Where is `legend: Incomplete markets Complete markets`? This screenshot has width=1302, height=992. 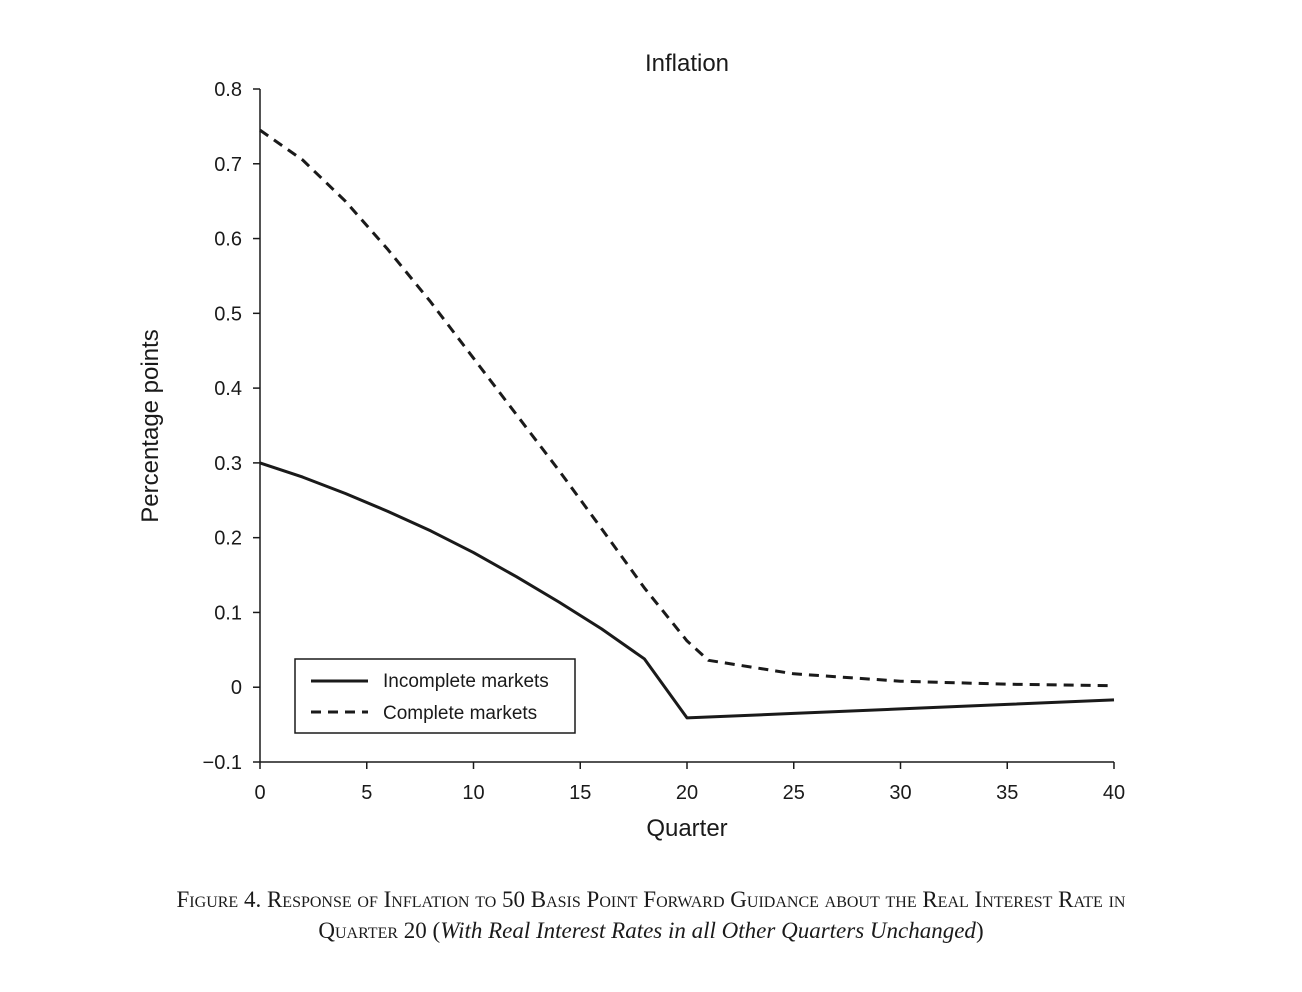
legend: Incomplete markets Complete markets is located at coordinates (435, 696).